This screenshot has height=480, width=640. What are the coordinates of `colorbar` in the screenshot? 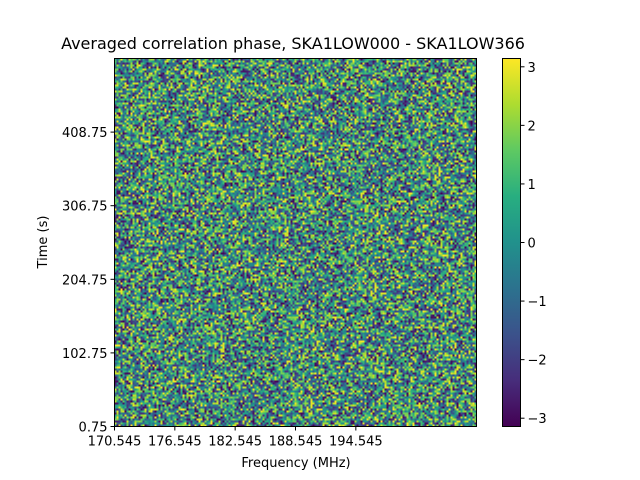 It's located at (511, 242).